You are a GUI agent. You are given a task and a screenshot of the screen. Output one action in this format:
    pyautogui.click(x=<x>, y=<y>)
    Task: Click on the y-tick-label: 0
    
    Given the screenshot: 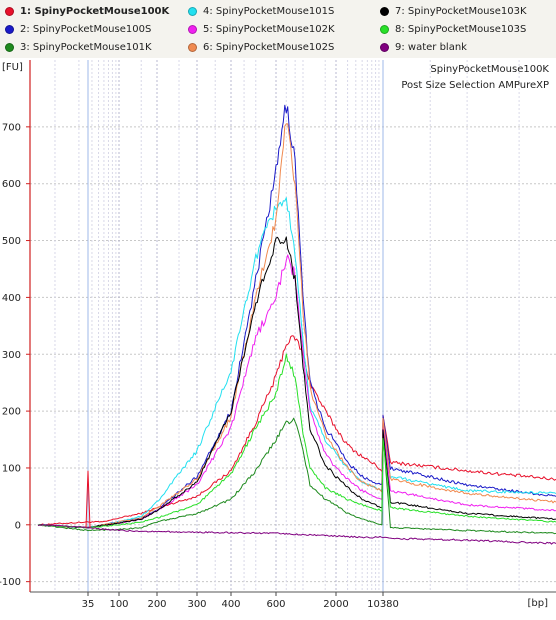 What is the action you would take?
    pyautogui.click(x=18, y=525)
    